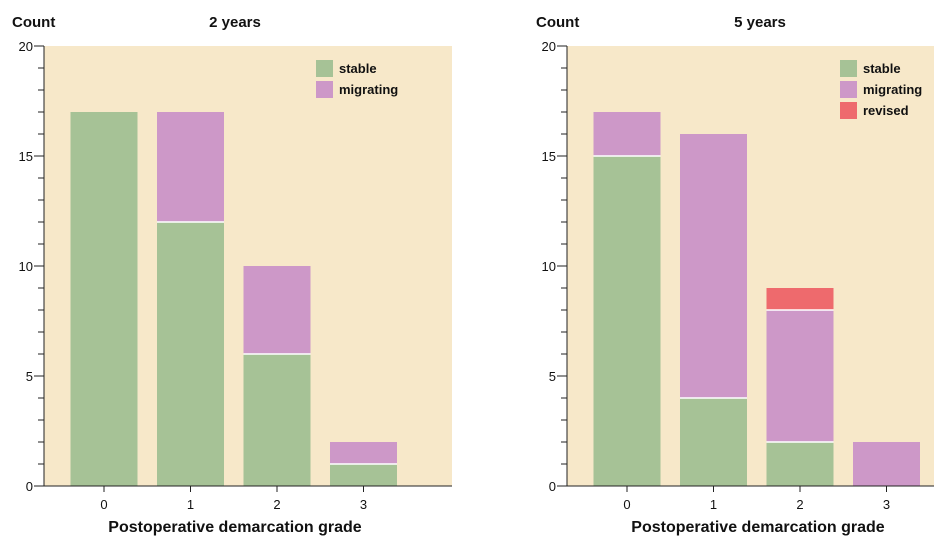  What do you see at coordinates (848, 110) in the screenshot?
I see `legend-swatch-revised` at bounding box center [848, 110].